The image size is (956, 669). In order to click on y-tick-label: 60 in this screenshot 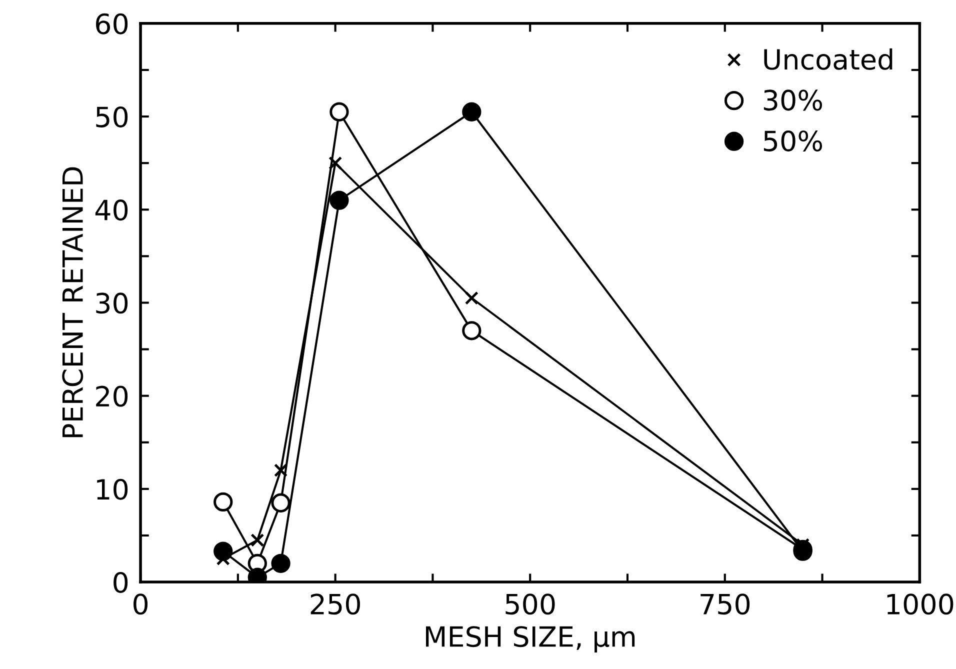, I will do `click(112, 23)`.